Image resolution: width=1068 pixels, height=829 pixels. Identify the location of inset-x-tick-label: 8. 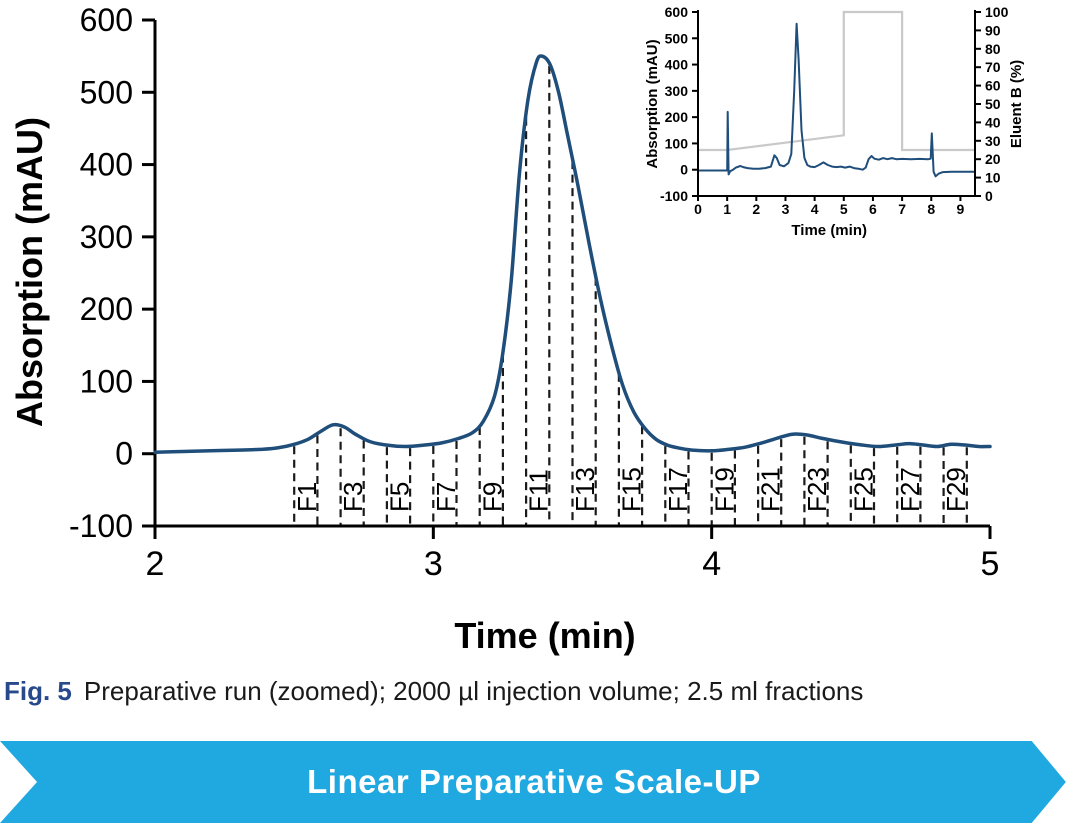
(931, 209).